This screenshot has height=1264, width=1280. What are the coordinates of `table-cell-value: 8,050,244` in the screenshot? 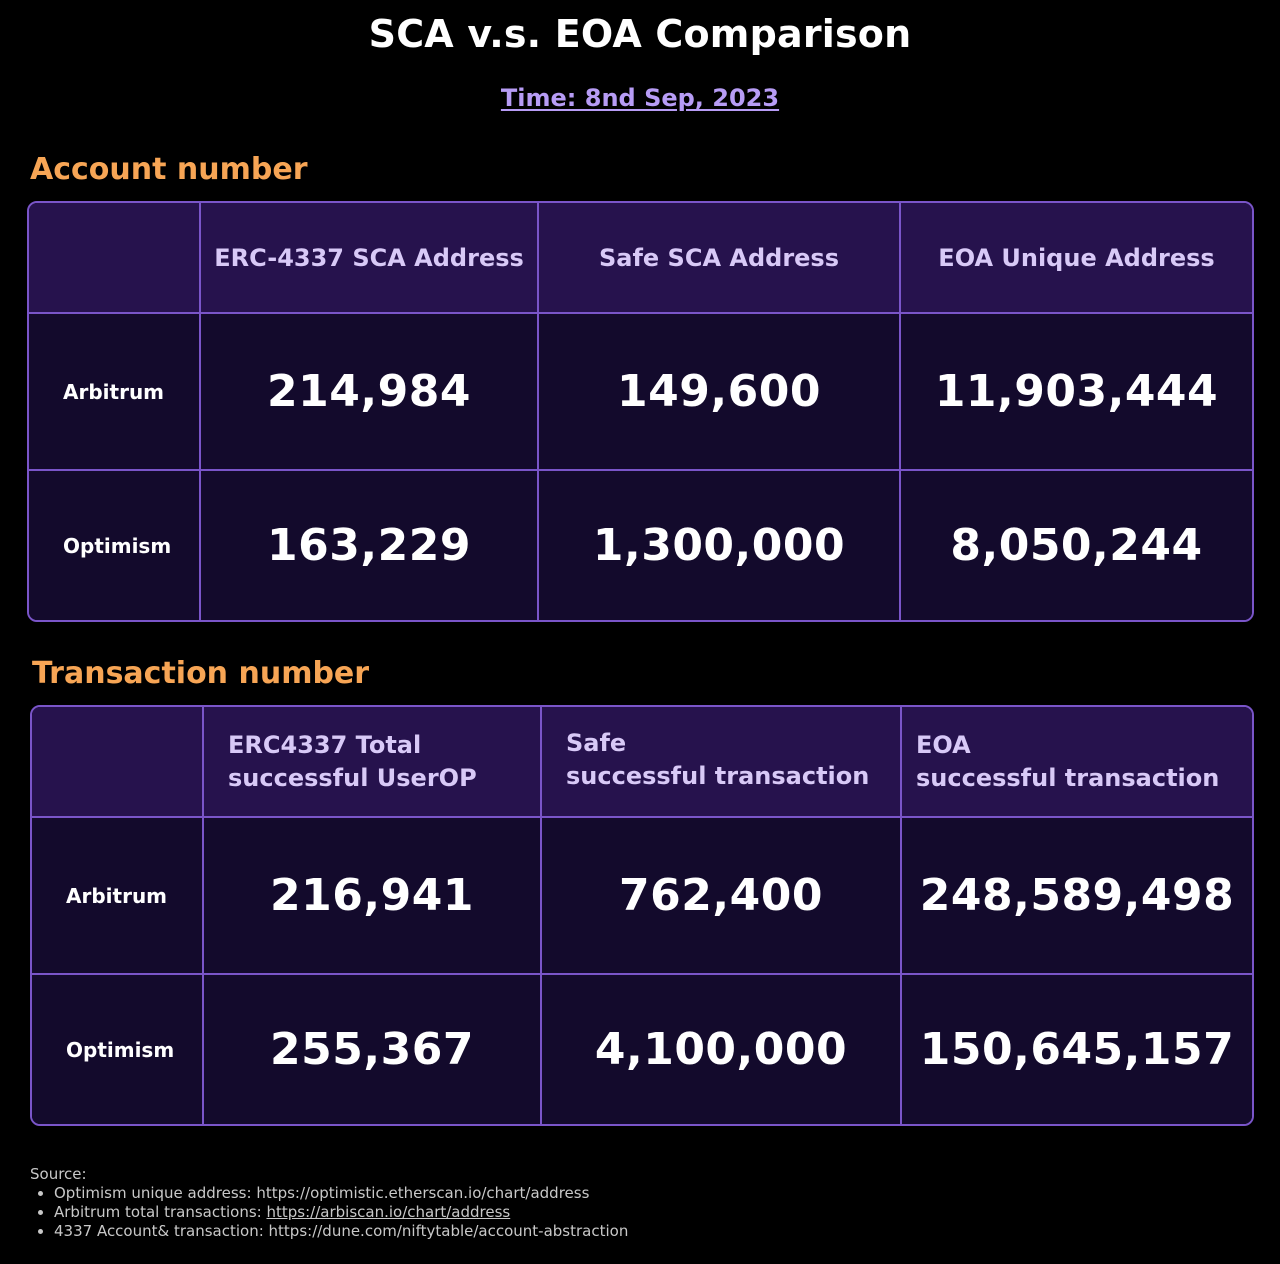 It's located at (1076, 545).